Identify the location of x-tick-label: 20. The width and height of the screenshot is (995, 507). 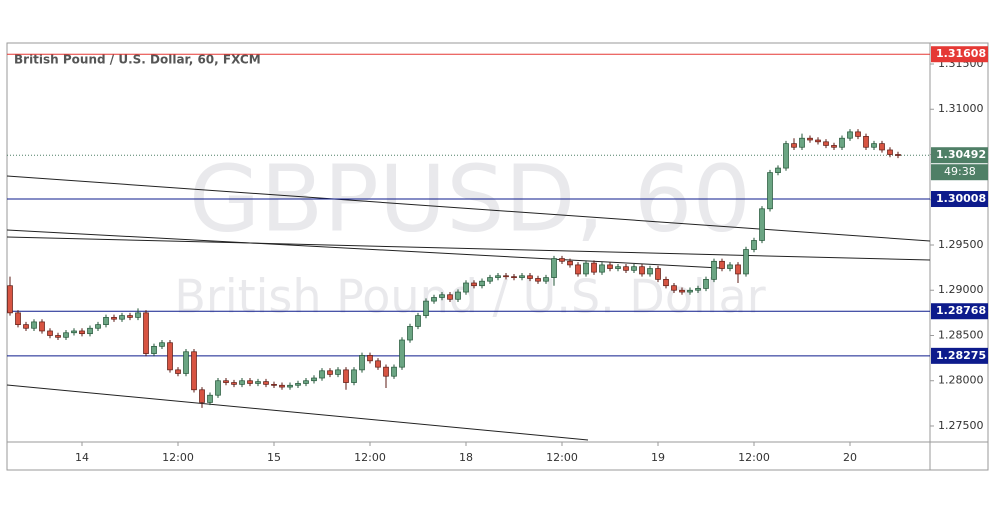
(850, 457).